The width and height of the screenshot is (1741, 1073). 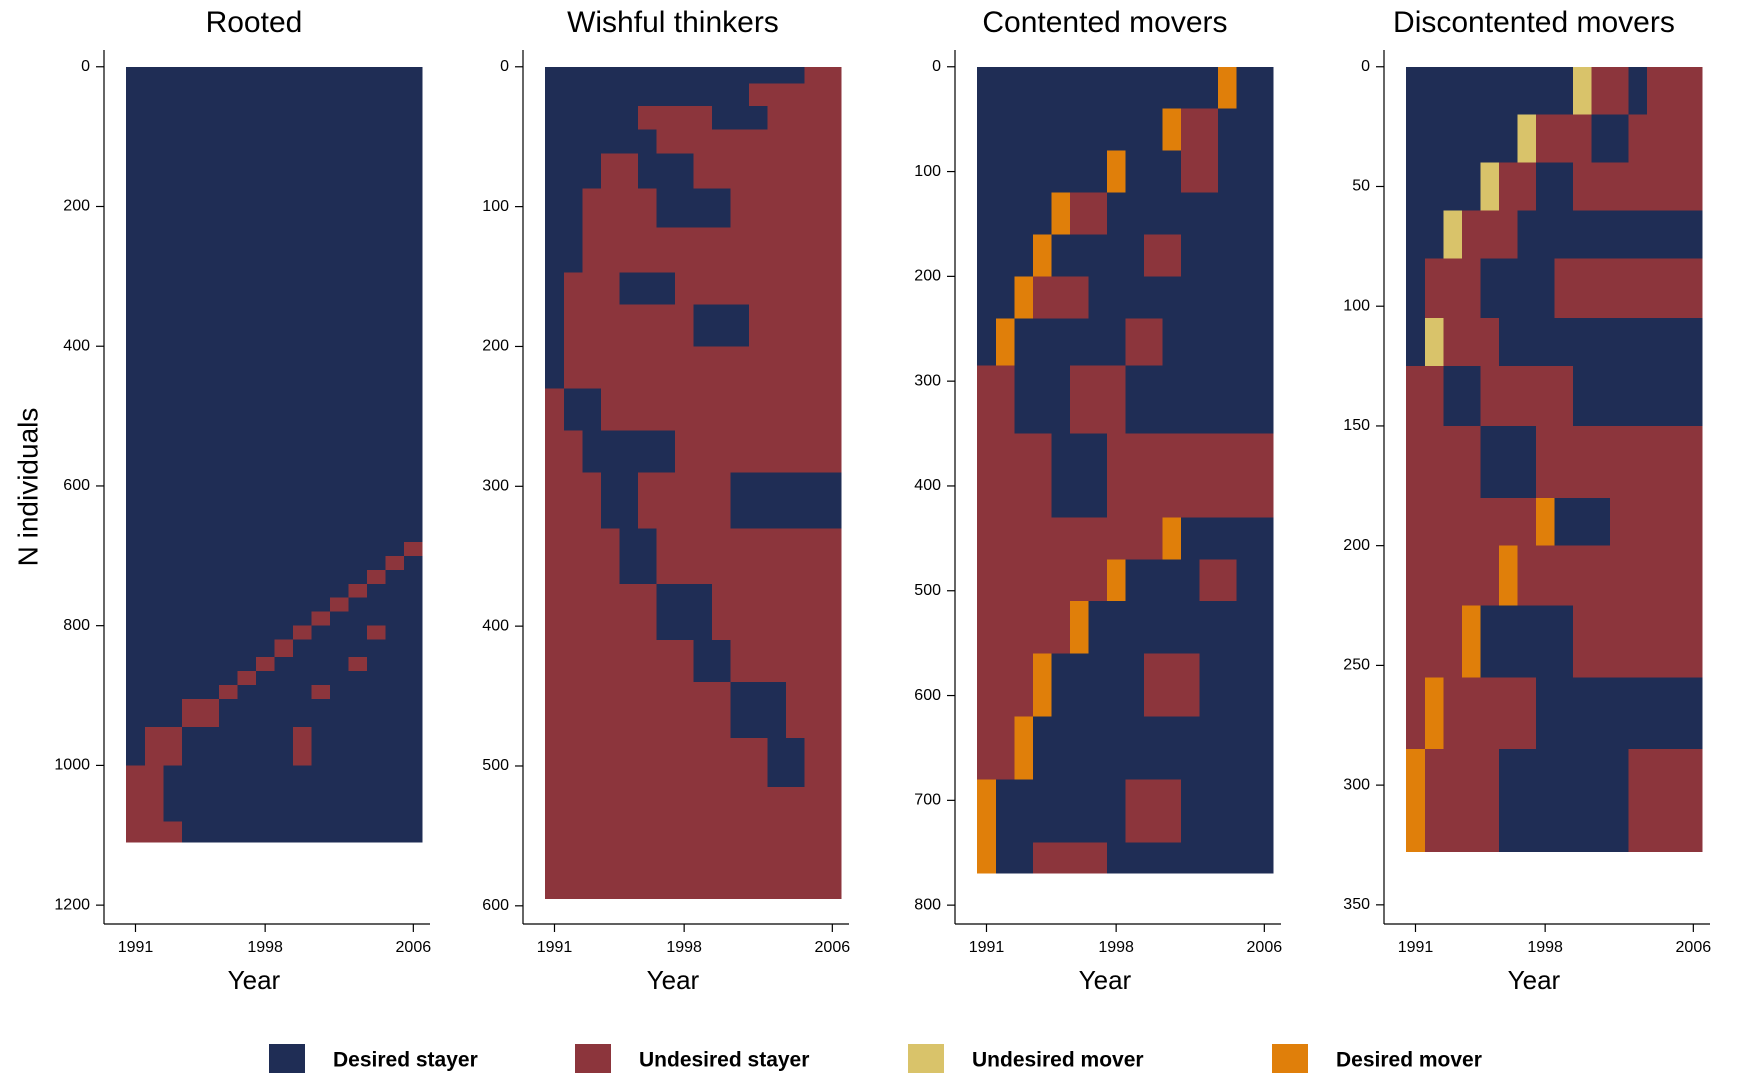 I want to click on y-tick-label: 300, so click(x=927, y=380).